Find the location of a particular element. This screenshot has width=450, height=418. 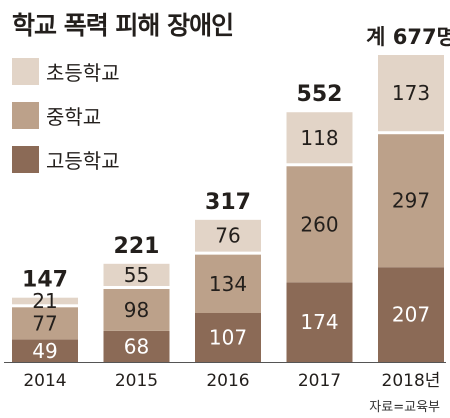

bar-value-label: 174 is located at coordinates (319, 322).